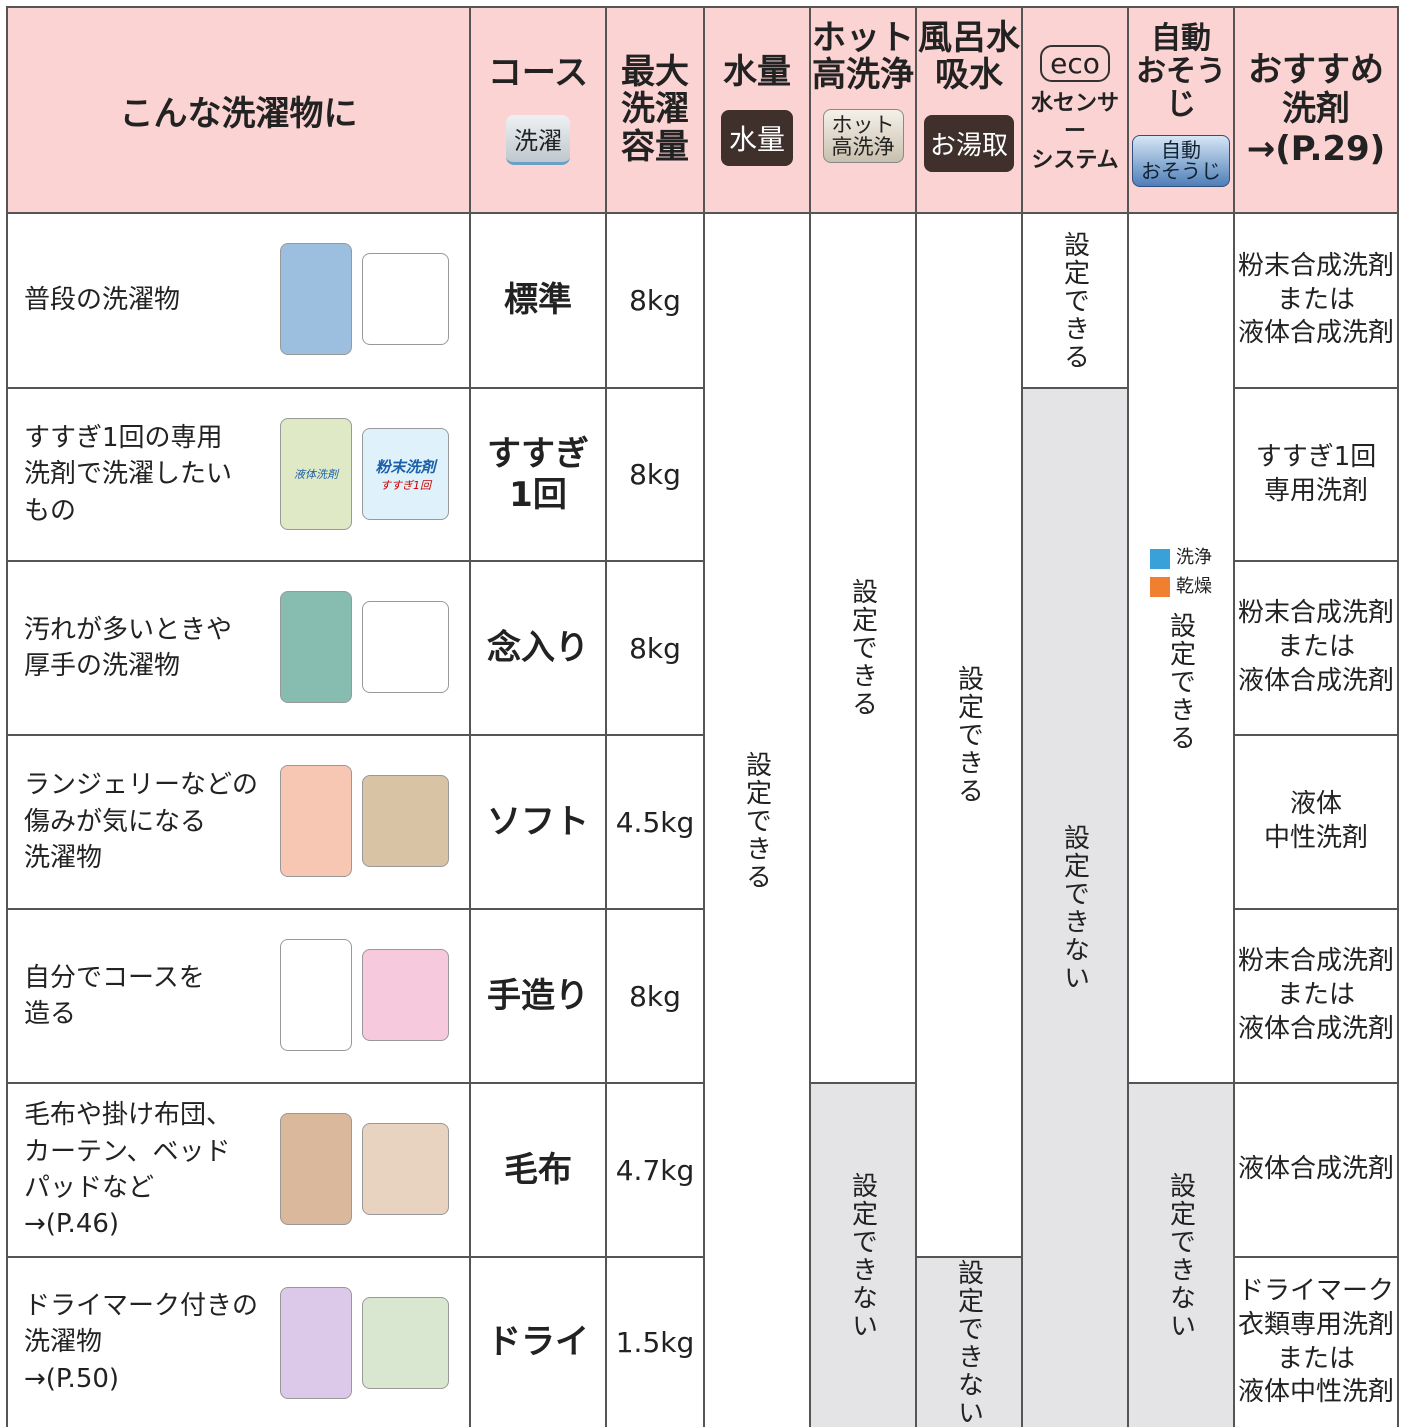 The image size is (1405, 1427). Describe the element at coordinates (316, 474) in the screenshot. I see `bottle-label: 液体洗剤` at that location.